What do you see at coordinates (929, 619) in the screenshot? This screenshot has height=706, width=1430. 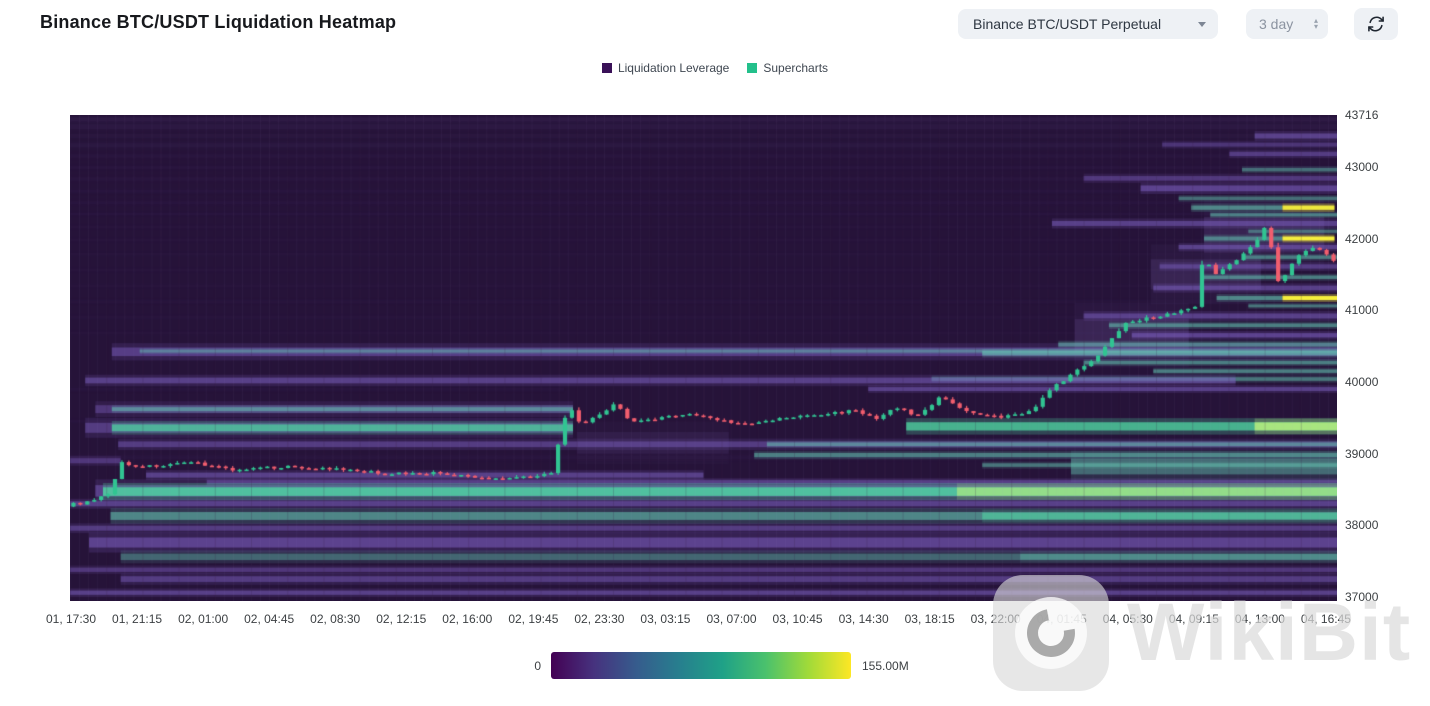 I see `x-tick-label: 03, 18:15` at bounding box center [929, 619].